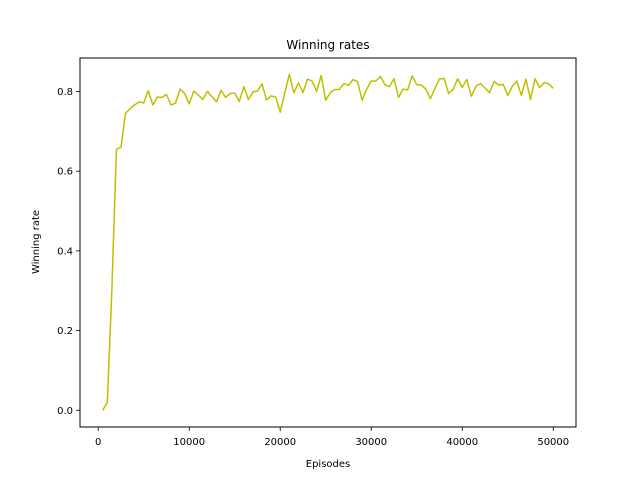 The image size is (640, 480). What do you see at coordinates (327, 45) in the screenshot?
I see `chart-title: Winning rates` at bounding box center [327, 45].